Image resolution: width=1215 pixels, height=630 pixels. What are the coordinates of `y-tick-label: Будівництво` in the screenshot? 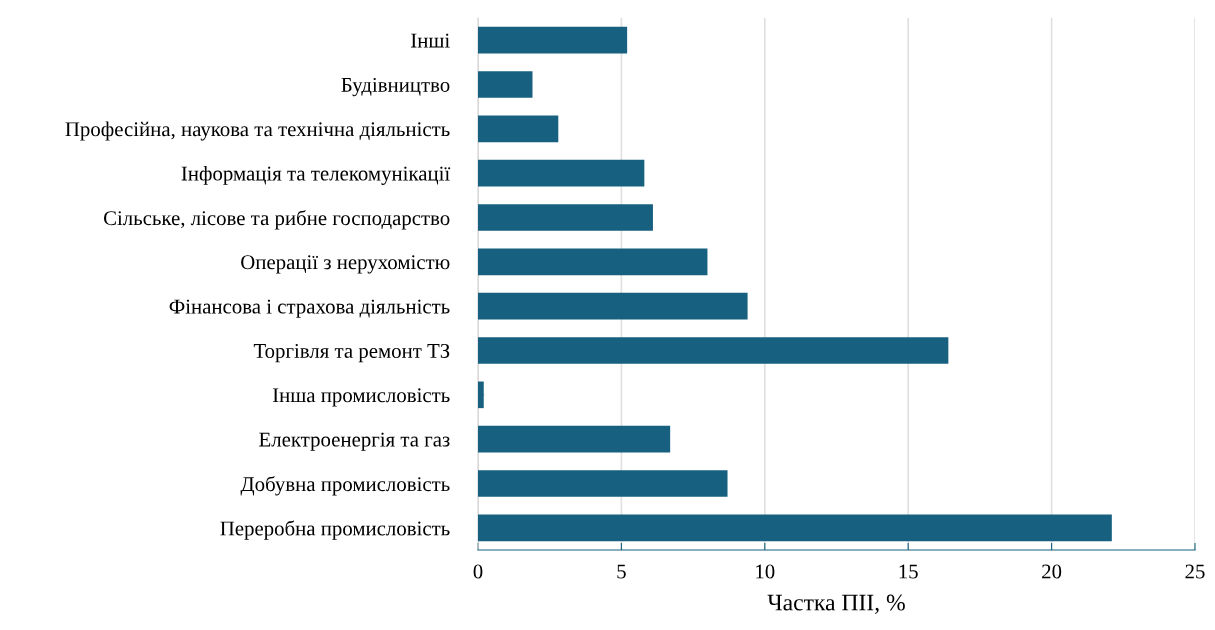 It's located at (395, 87).